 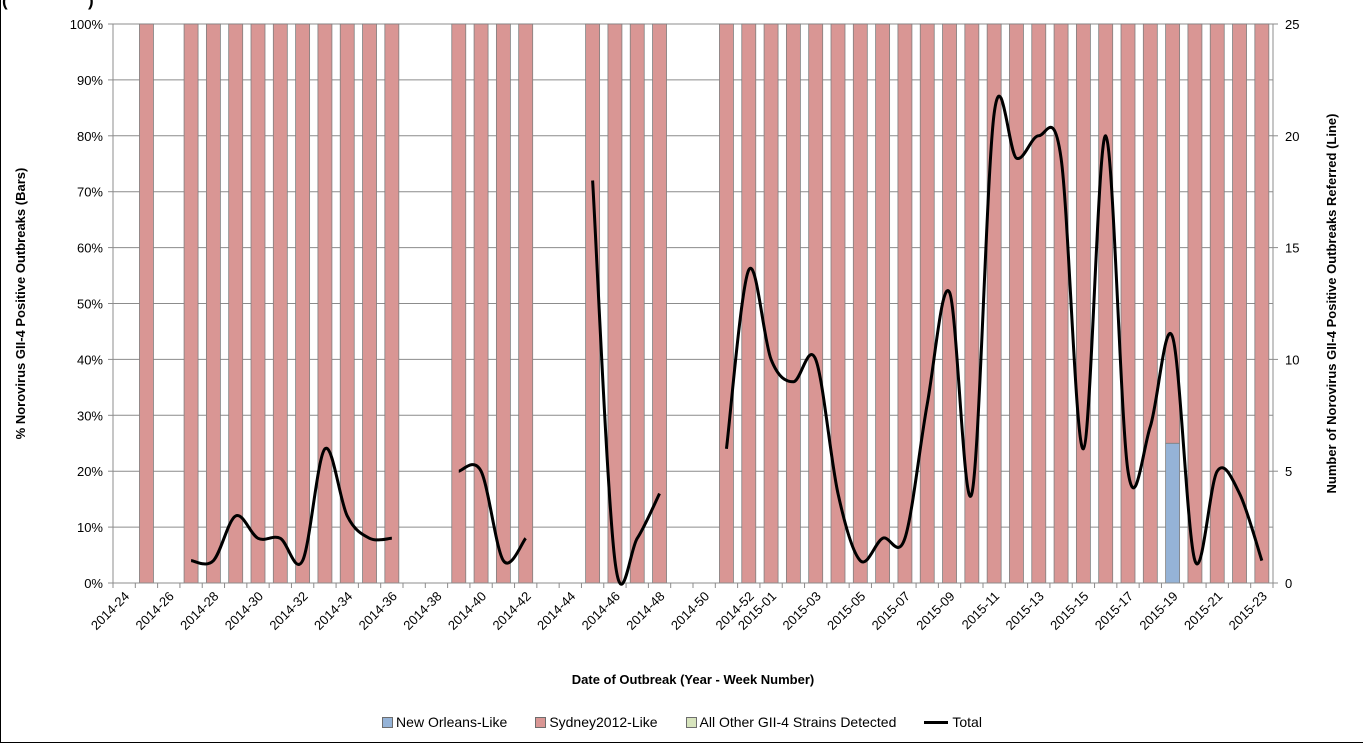 What do you see at coordinates (1288, 583) in the screenshot?
I see `right-tick-label: 0` at bounding box center [1288, 583].